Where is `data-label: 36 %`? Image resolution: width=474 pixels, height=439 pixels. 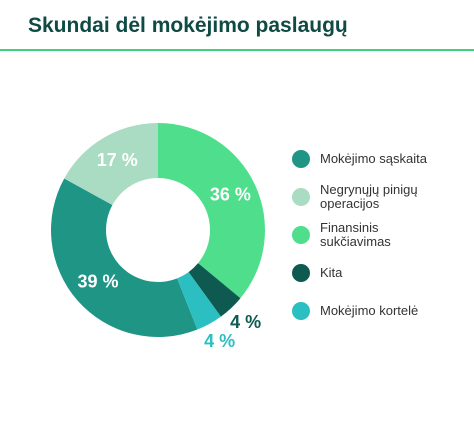
data-label: 36 % is located at coordinates (230, 195).